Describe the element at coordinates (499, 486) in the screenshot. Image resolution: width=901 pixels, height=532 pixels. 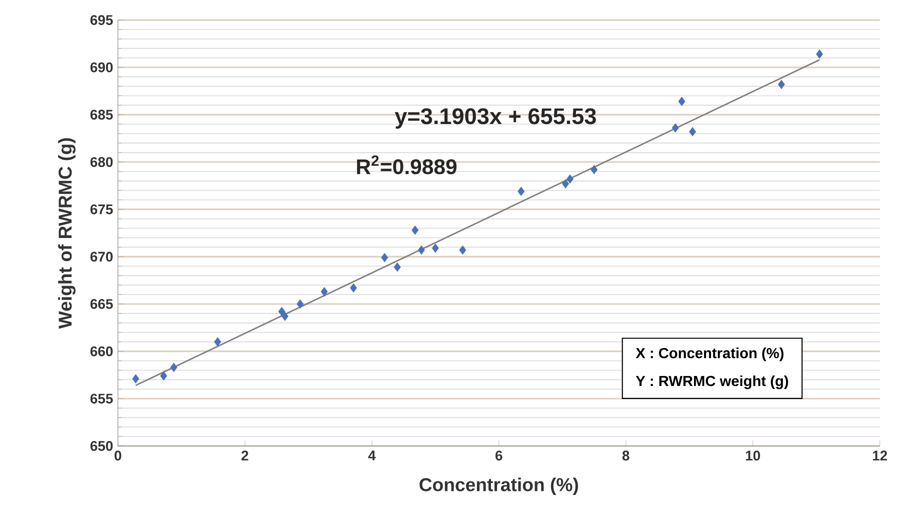
I see `x-axis-title: Concentration (%)` at that location.